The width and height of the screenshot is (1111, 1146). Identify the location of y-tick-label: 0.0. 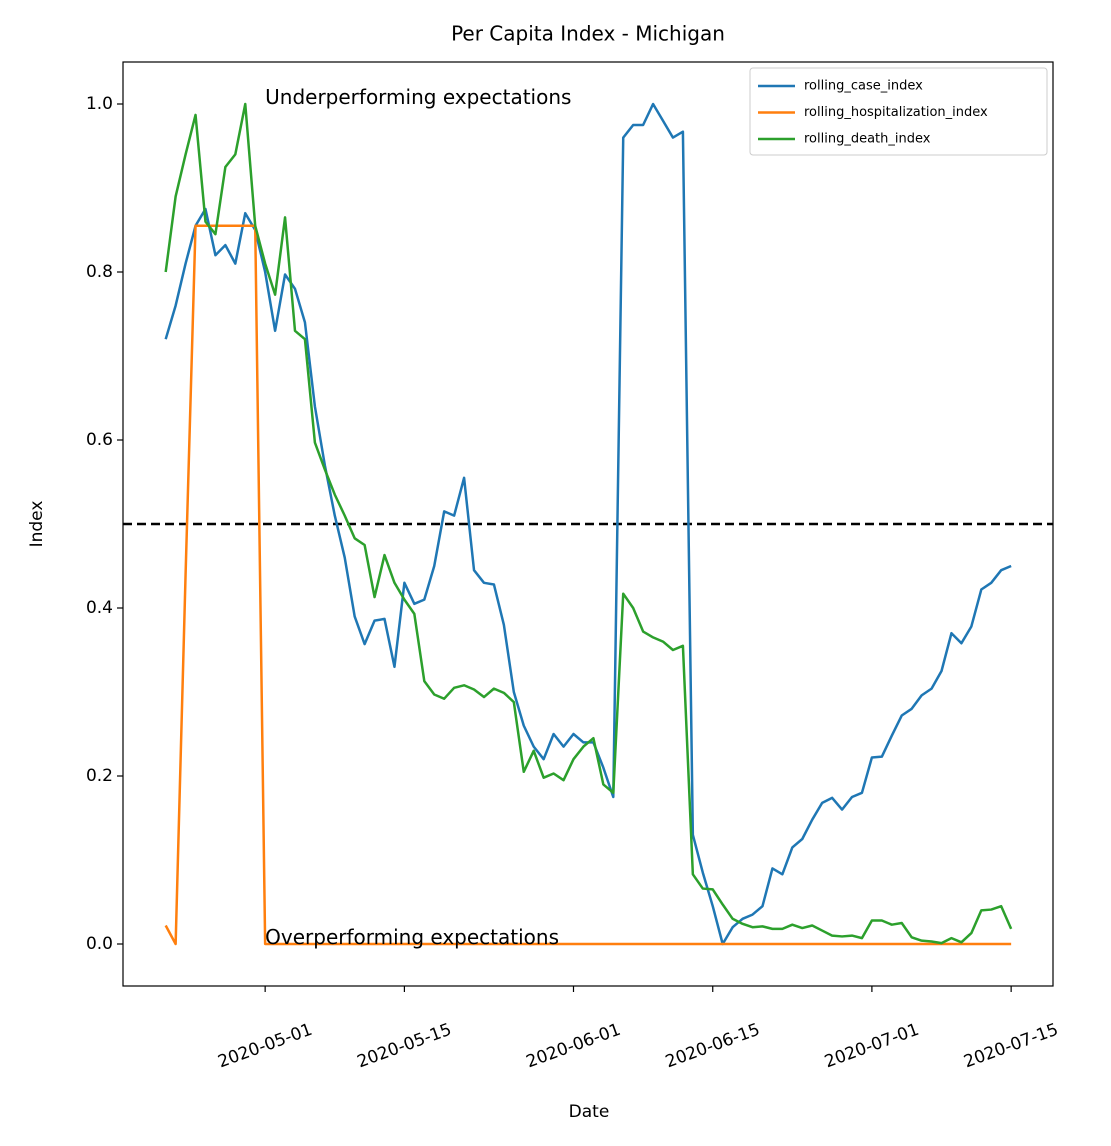
(99, 944).